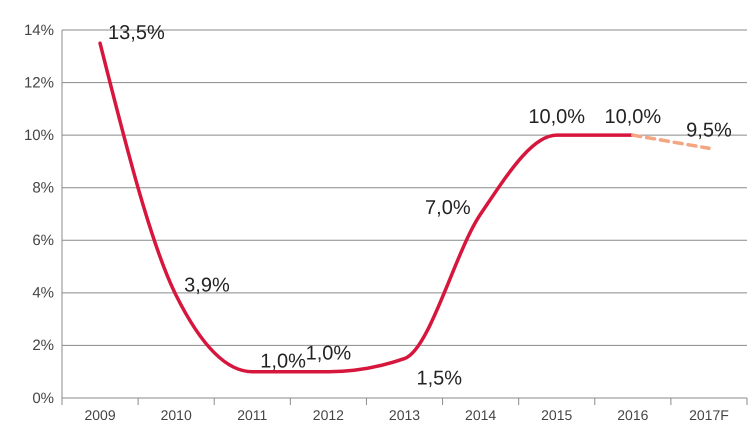  What do you see at coordinates (207, 285) in the screenshot?
I see `data-label: 3,9%` at bounding box center [207, 285].